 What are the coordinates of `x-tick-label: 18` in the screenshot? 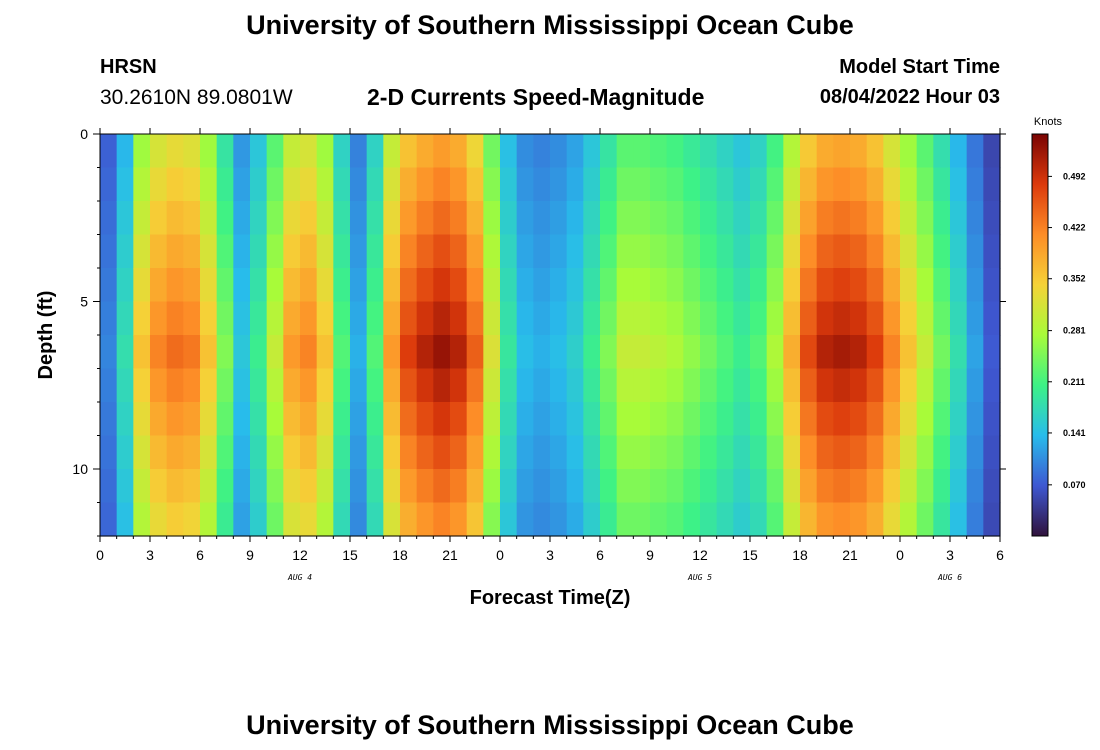 It's located at (800, 555).